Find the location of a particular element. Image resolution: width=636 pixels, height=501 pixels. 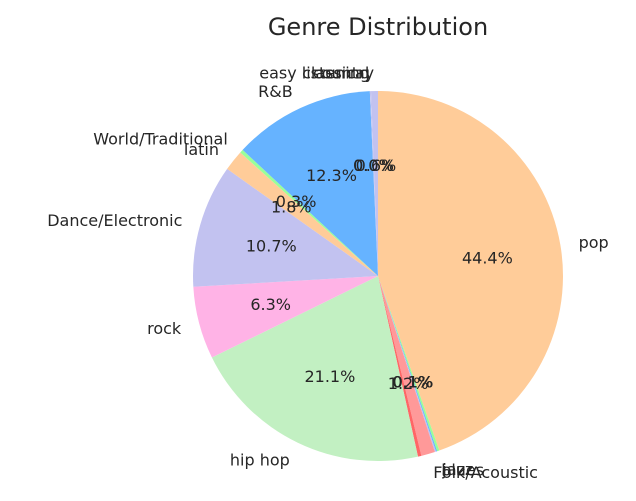

pie-category-label: easy listening is located at coordinates (314, 73).